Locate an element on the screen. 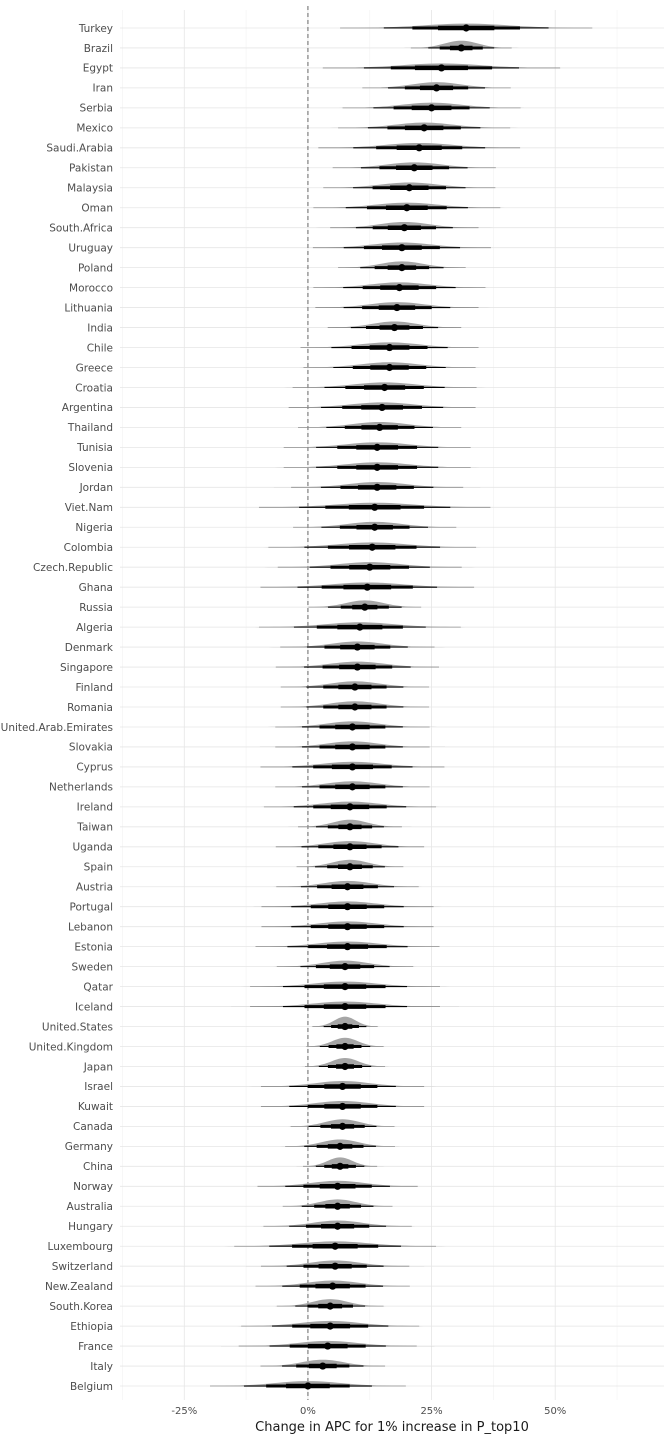  country-label: Belgium is located at coordinates (91, 1387).